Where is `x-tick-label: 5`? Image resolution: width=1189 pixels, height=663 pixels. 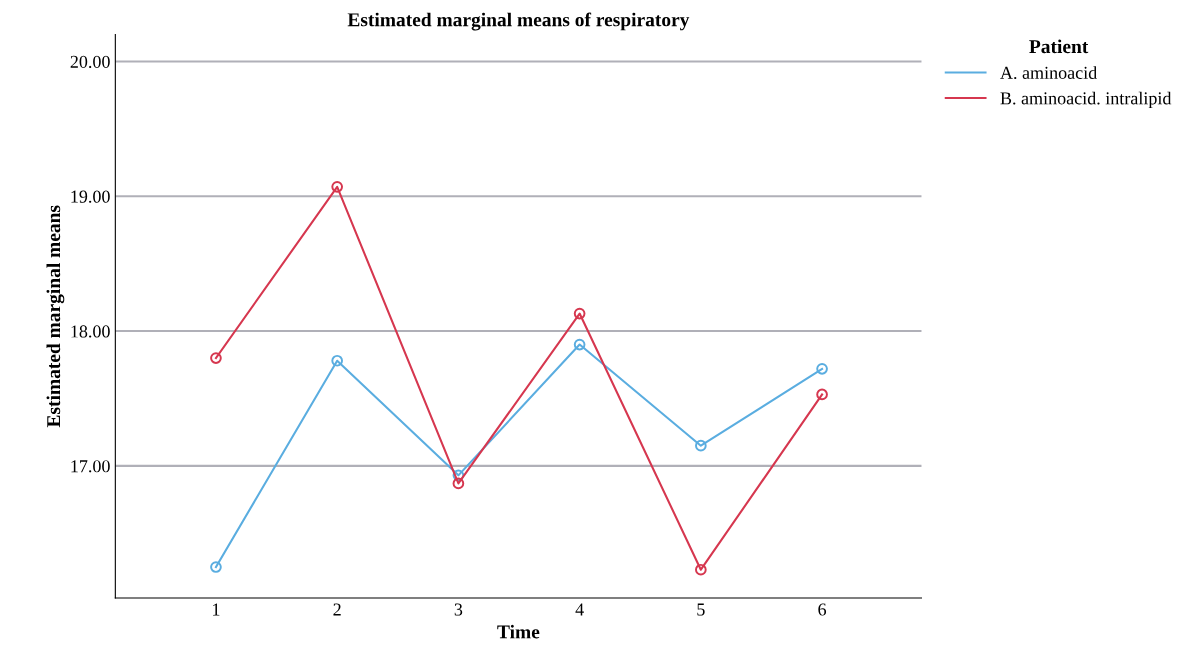
x-tick-label: 5 is located at coordinates (701, 609).